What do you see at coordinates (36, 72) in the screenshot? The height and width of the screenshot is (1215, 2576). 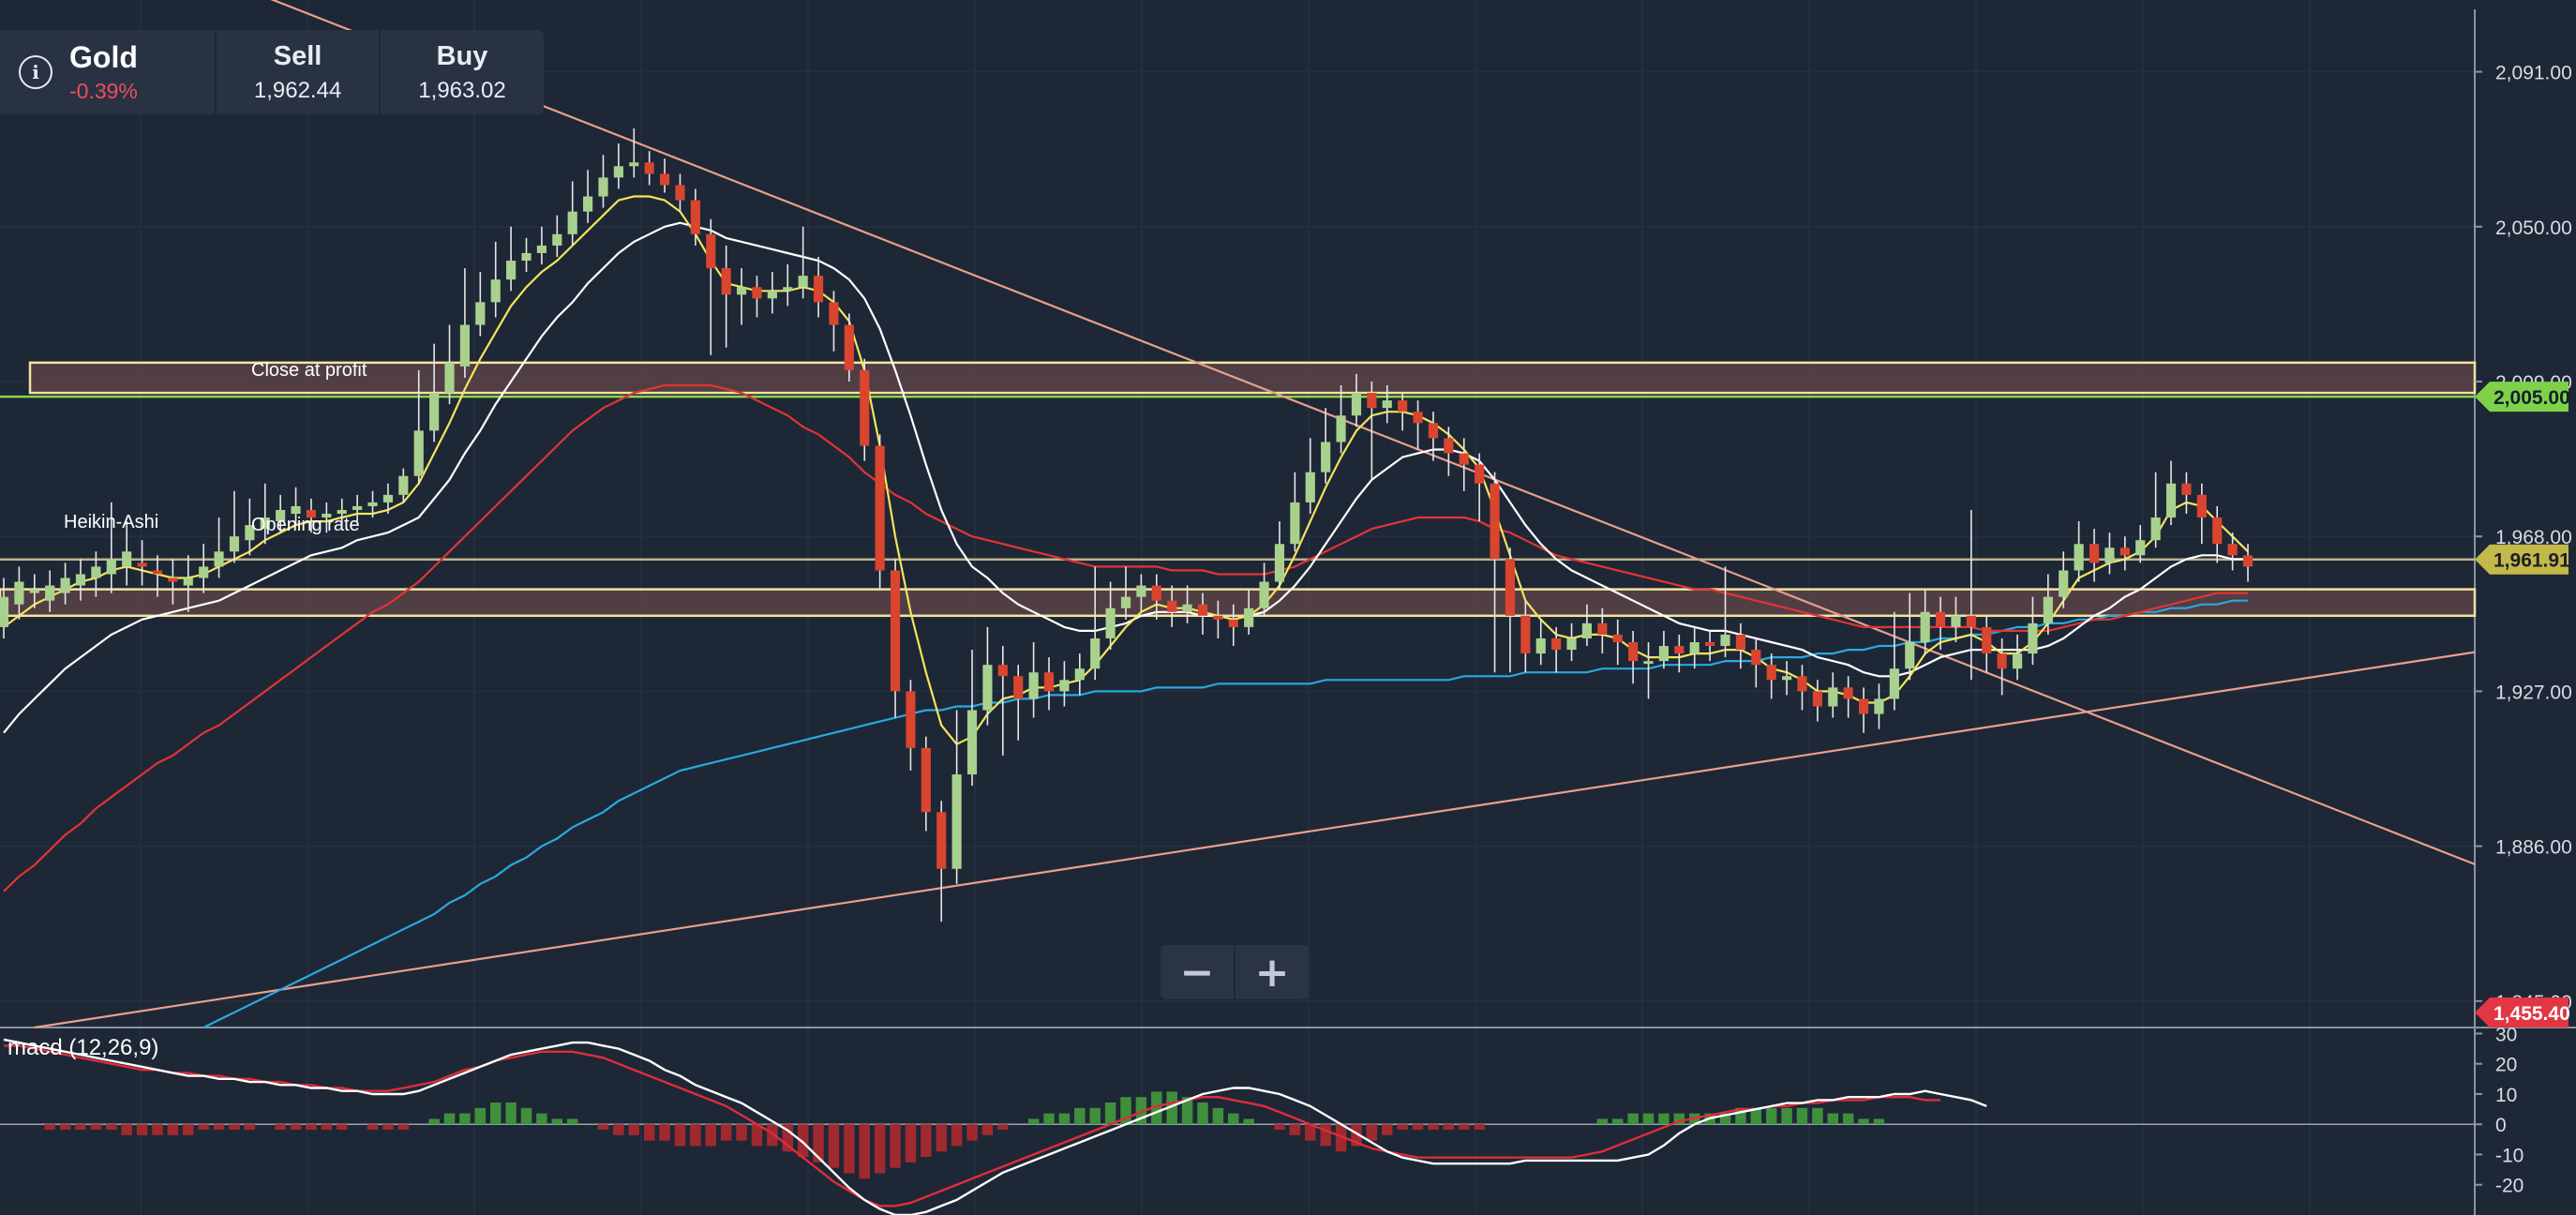 I see `info-icon: i` at bounding box center [36, 72].